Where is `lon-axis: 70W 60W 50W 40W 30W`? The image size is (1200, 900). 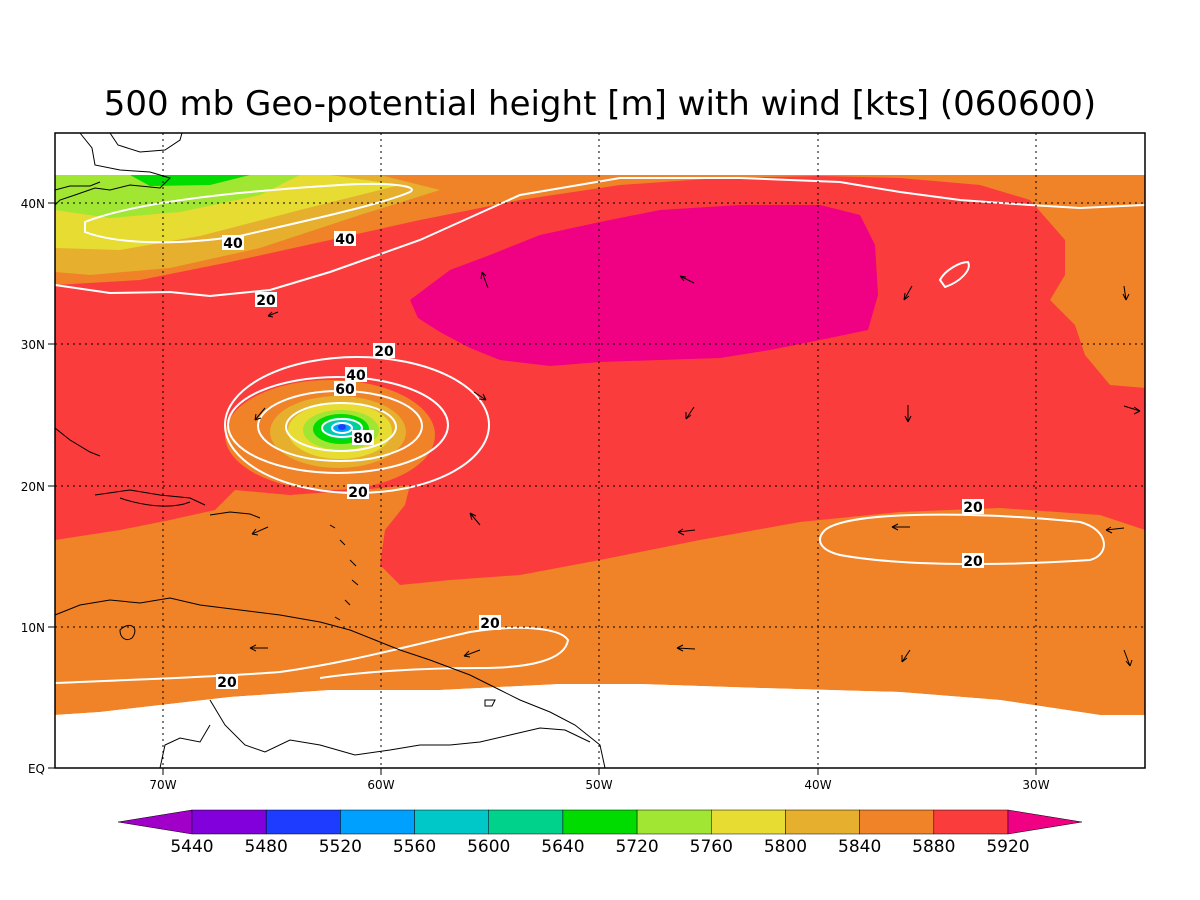 lon-axis: 70W 60W 50W 40W 30W is located at coordinates (599, 780).